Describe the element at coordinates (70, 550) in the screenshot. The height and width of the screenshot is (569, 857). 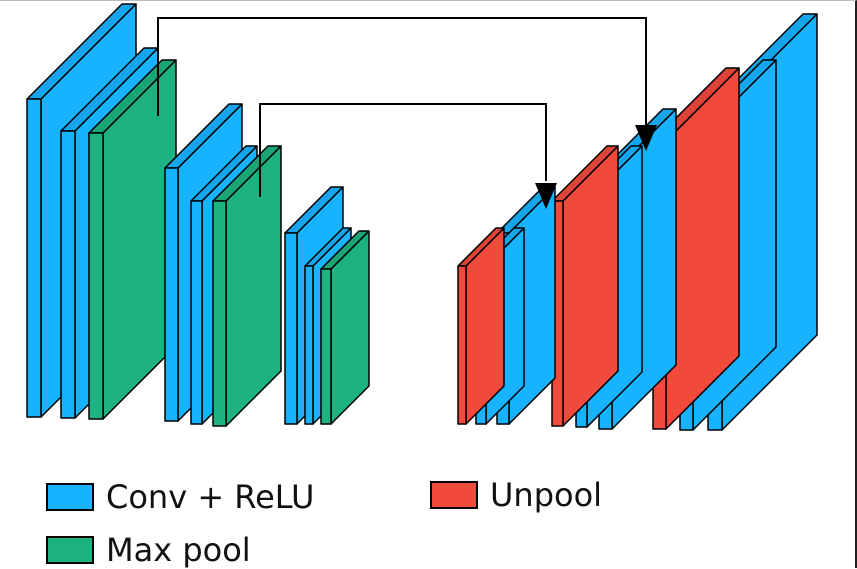
I see `legend-swatch-pool` at that location.